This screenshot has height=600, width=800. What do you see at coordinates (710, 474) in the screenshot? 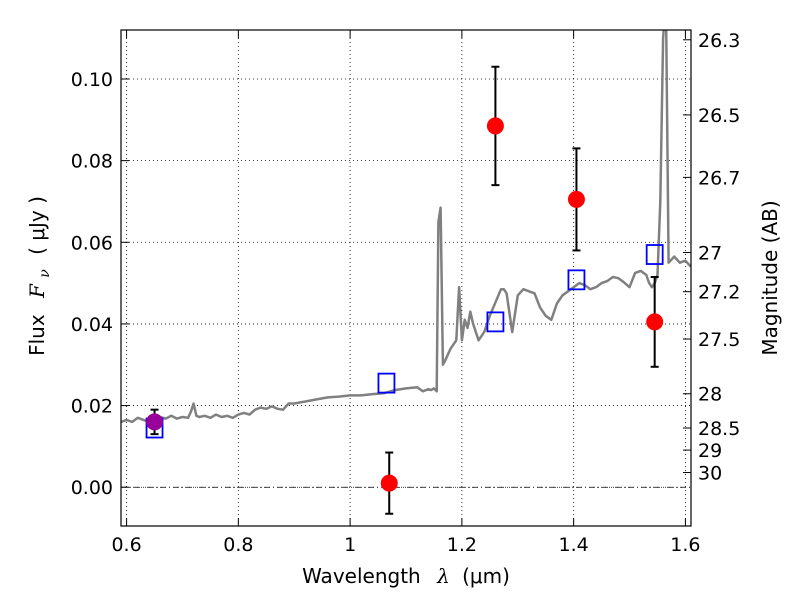
I see `magnitude-tick-label: 30` at bounding box center [710, 474].